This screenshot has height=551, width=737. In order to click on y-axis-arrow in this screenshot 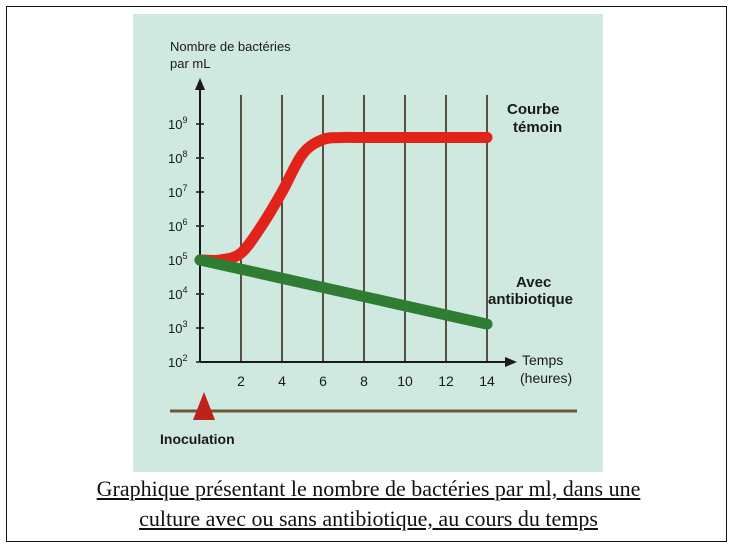, I will do `click(200, 84)`.